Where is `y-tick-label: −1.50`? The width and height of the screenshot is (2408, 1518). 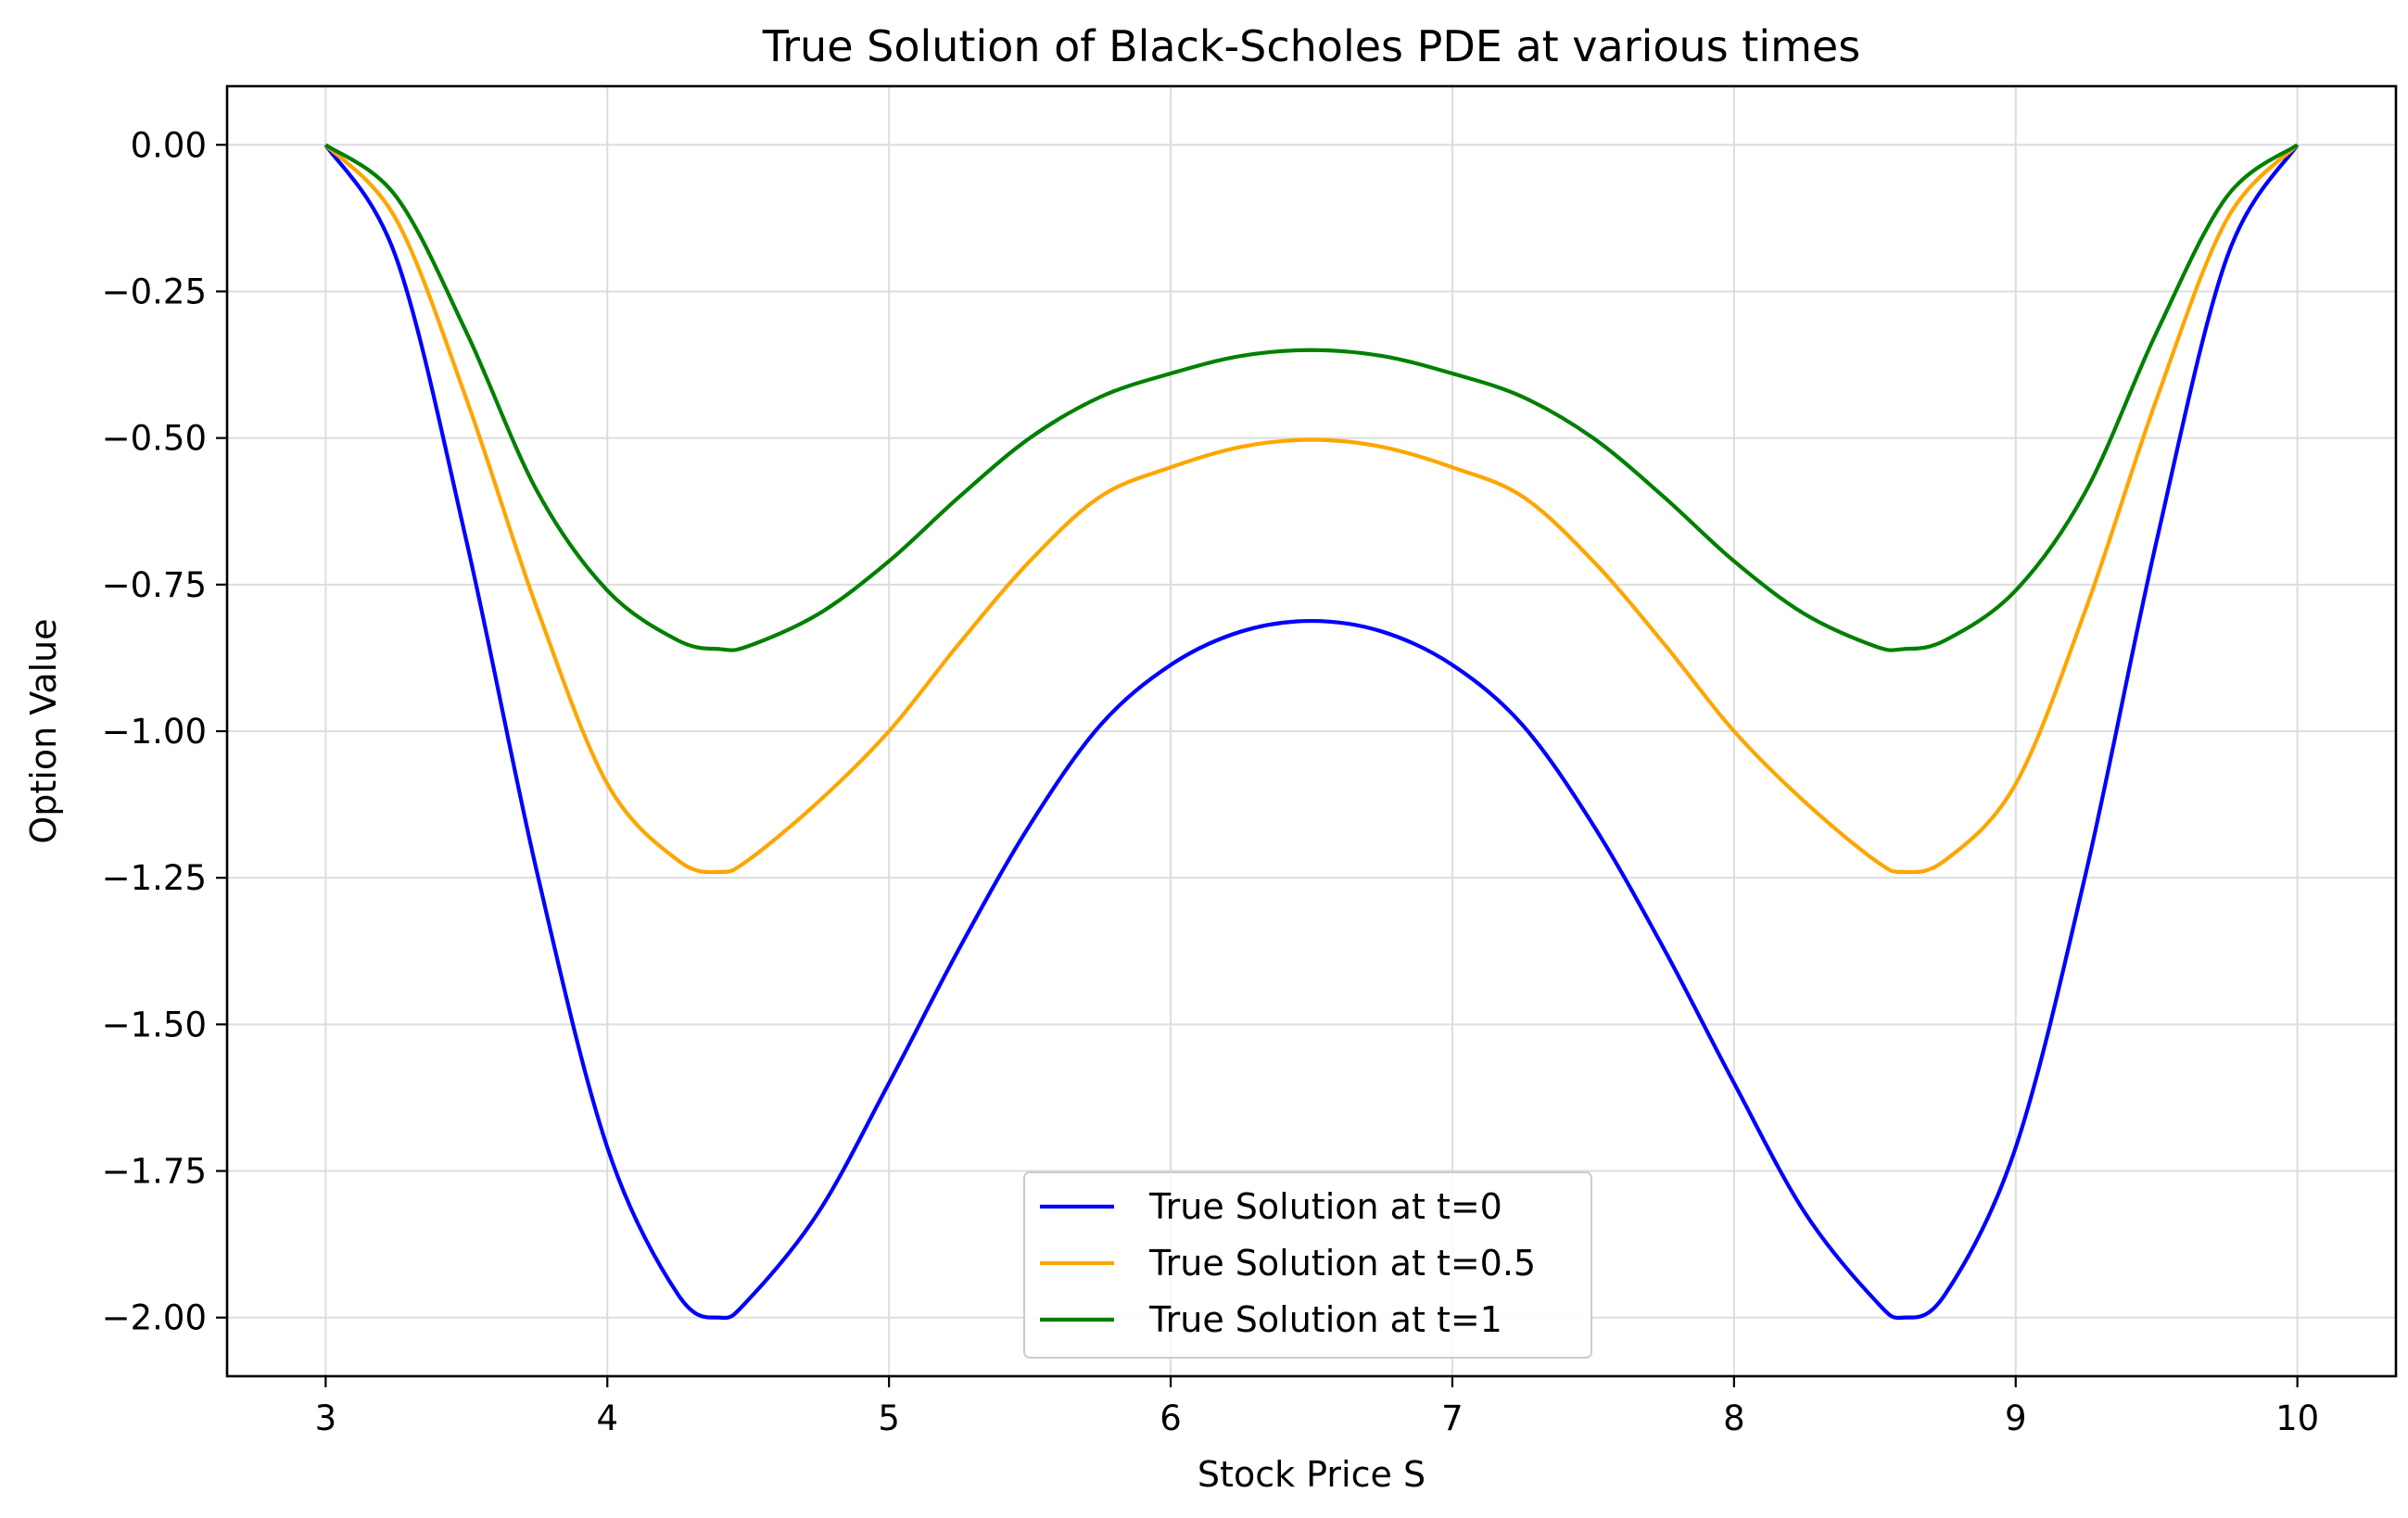 y-tick-label: −1.50 is located at coordinates (154, 1024).